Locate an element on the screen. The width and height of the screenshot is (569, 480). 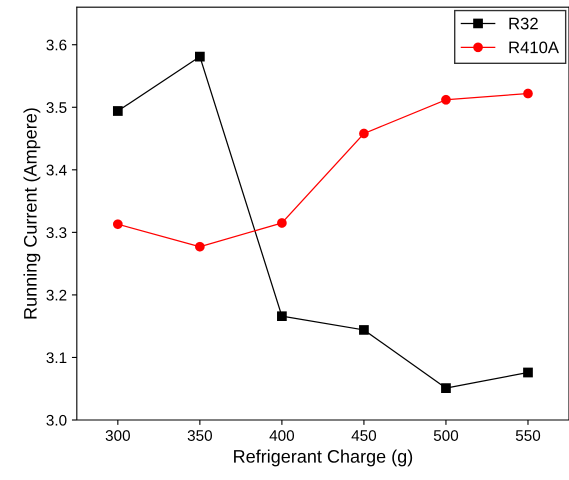
legend-label: R32 is located at coordinates (523, 24).